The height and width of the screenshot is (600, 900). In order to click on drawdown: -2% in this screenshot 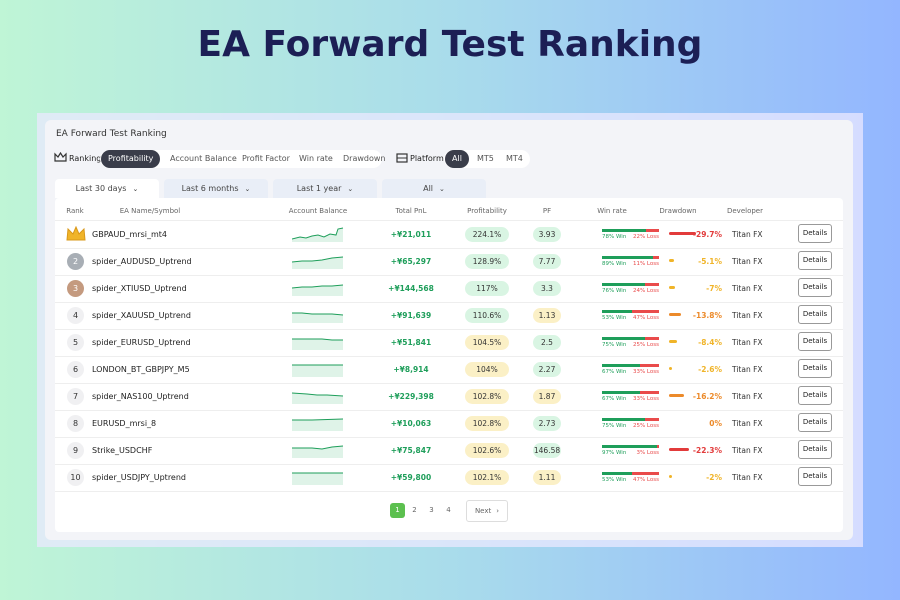, I will do `click(714, 477)`.